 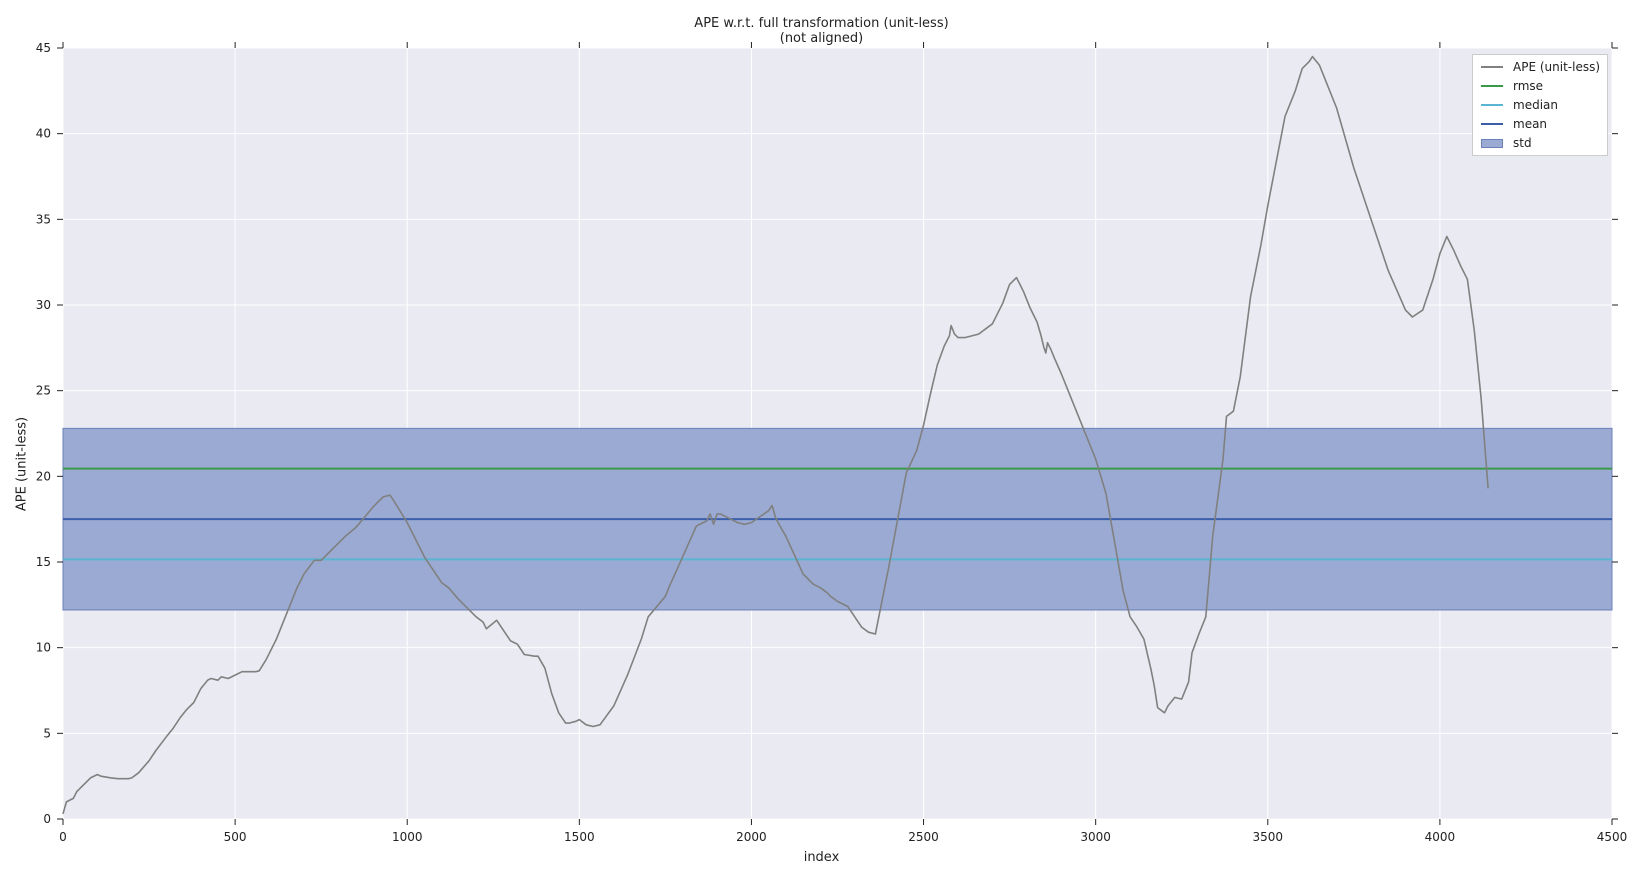 I want to click on legend-swatch-mean, so click(x=1492, y=124).